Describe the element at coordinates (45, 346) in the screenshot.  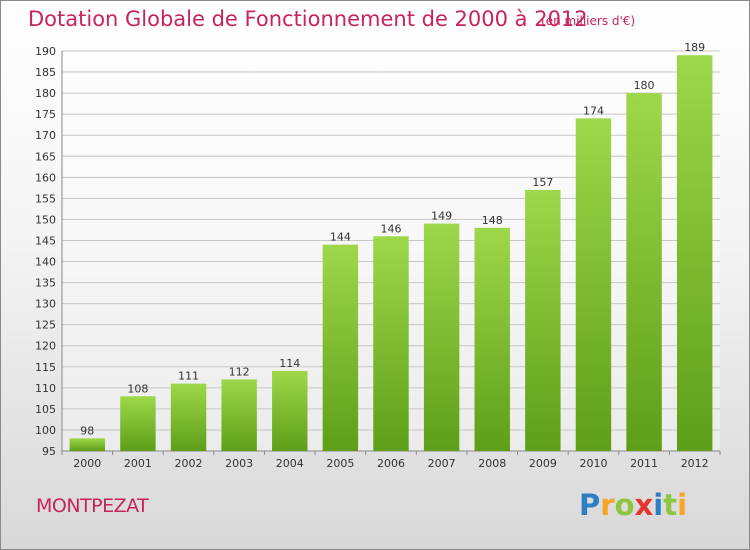
I see `y-tick-label: 120` at that location.